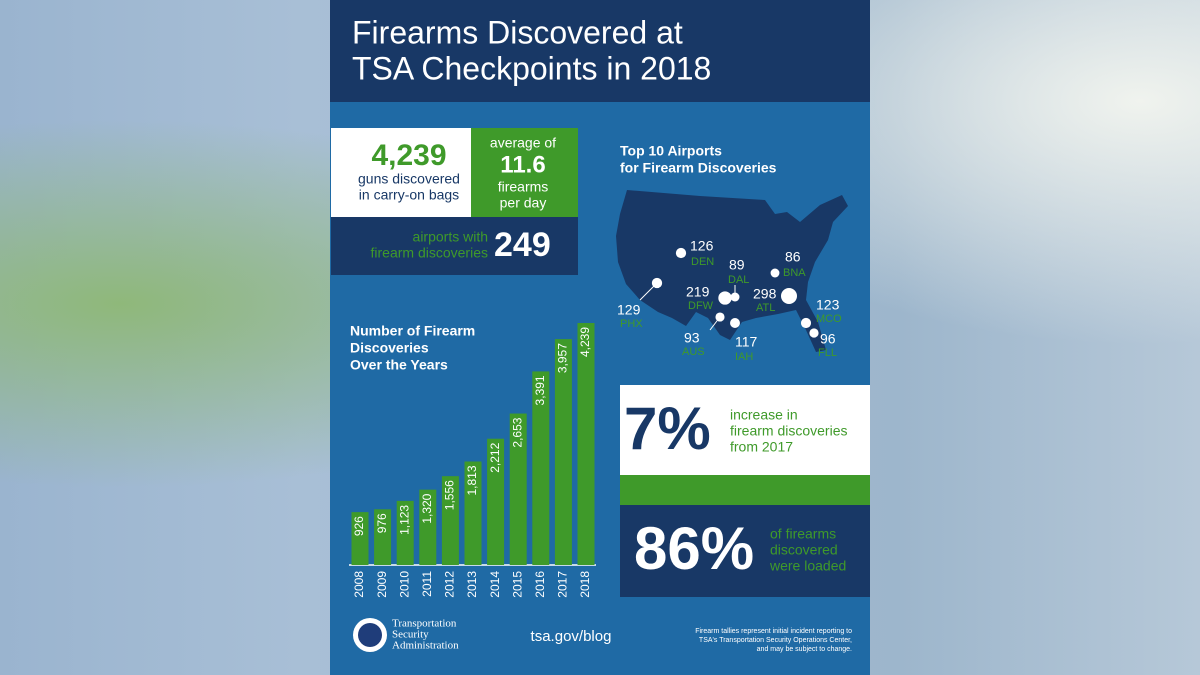 This screenshot has height=675, width=1200. I want to click on stat-band, so click(745, 490).